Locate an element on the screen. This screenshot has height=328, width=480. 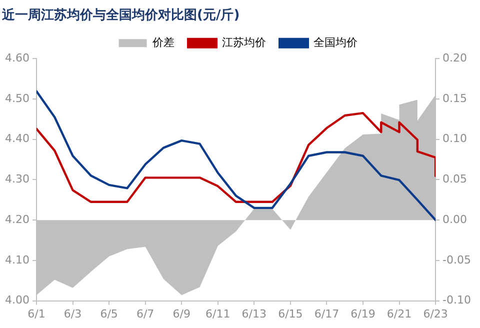
x-tick-label: 6/3 is located at coordinates (73, 313).